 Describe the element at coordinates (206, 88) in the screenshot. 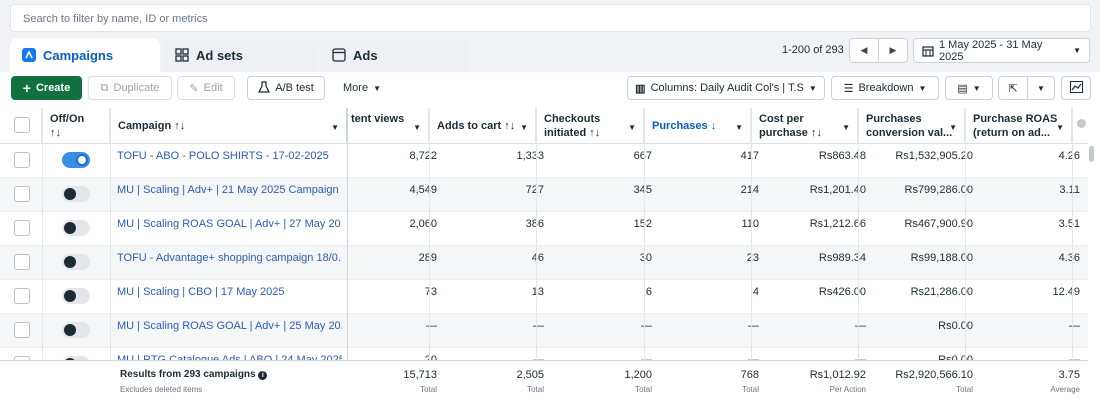

I see `edit-button: ✎ Edit` at that location.